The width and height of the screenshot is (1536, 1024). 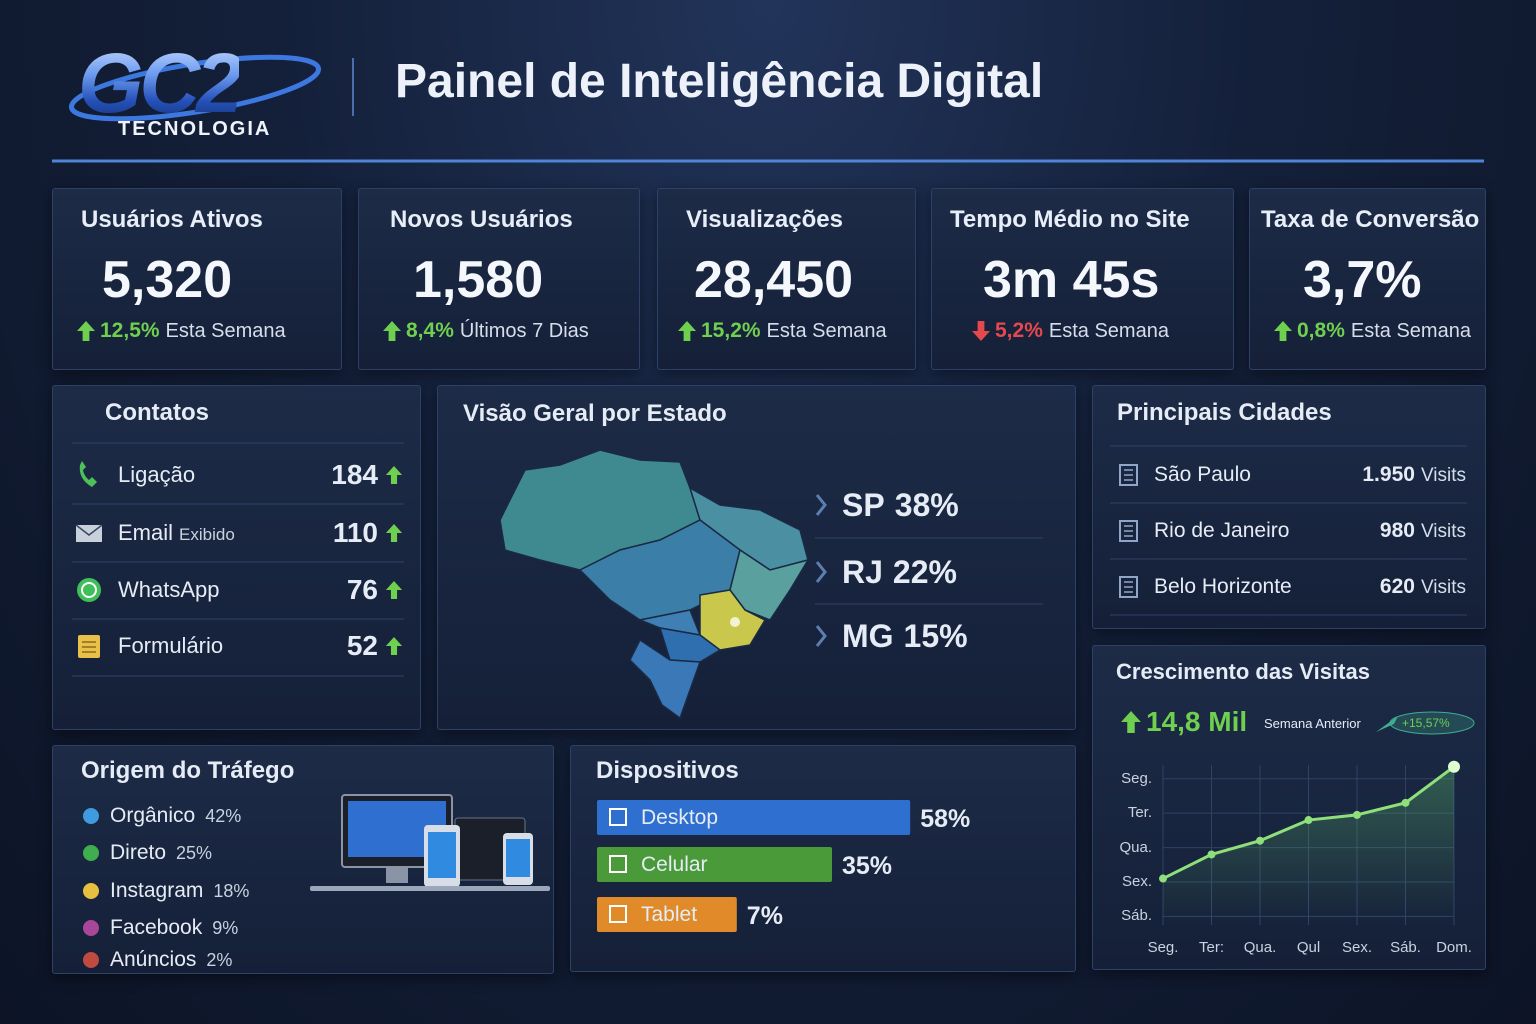 What do you see at coordinates (1135, 847) in the screenshot?
I see `y-tick-label: Qua.` at bounding box center [1135, 847].